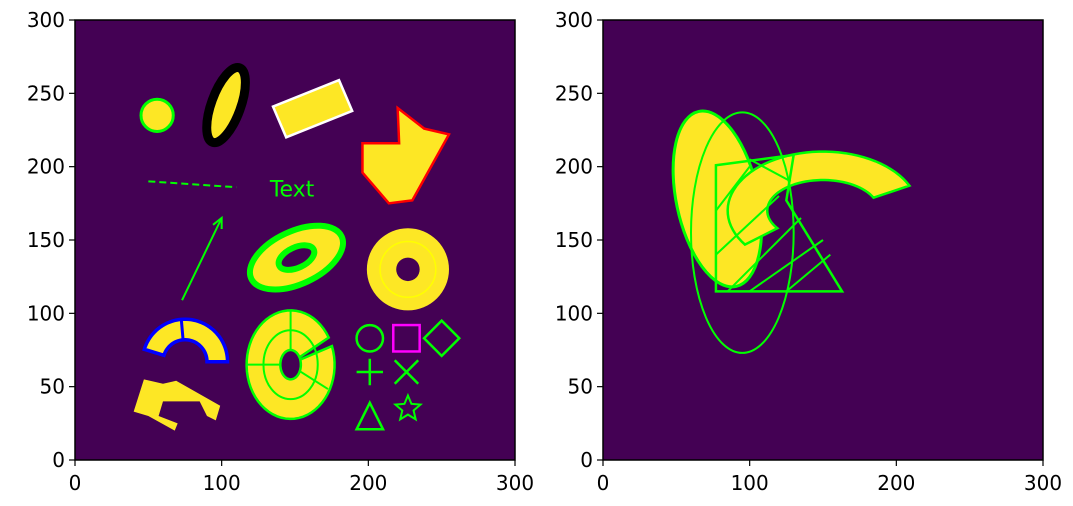 This screenshot has height=506, width=1073. I want to click on diamond-marker, so click(442, 338).